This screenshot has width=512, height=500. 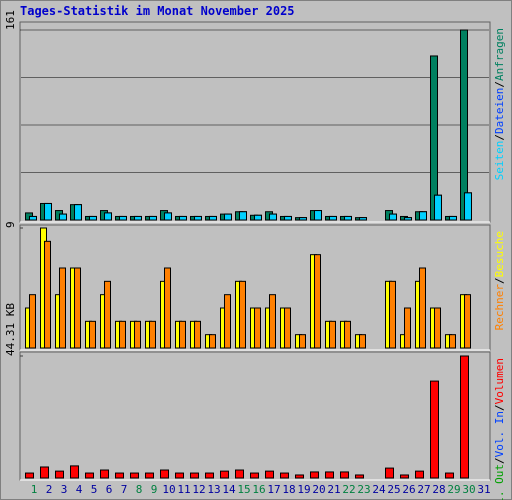 What do you see at coordinates (10, 329) in the screenshot?
I see `y-tick-label: 44.31 KB` at bounding box center [10, 329].